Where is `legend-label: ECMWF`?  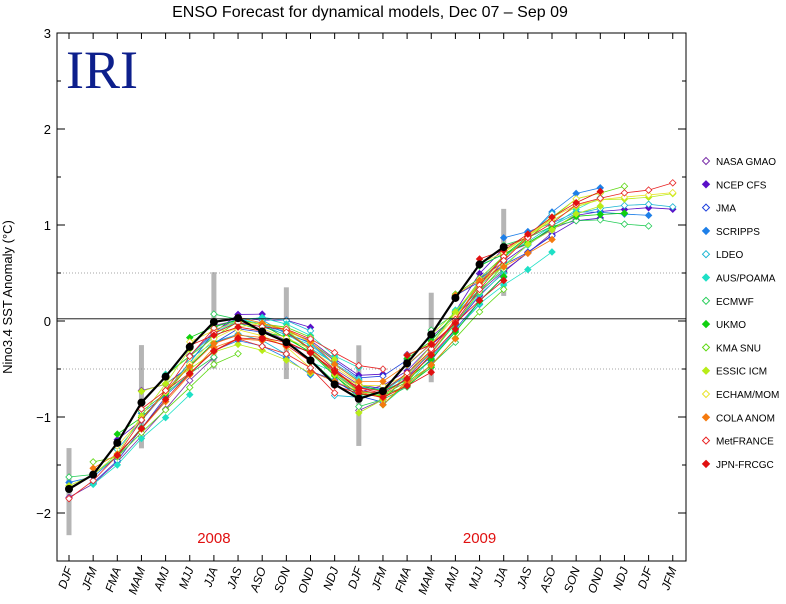
legend-label: ECMWF is located at coordinates (735, 302).